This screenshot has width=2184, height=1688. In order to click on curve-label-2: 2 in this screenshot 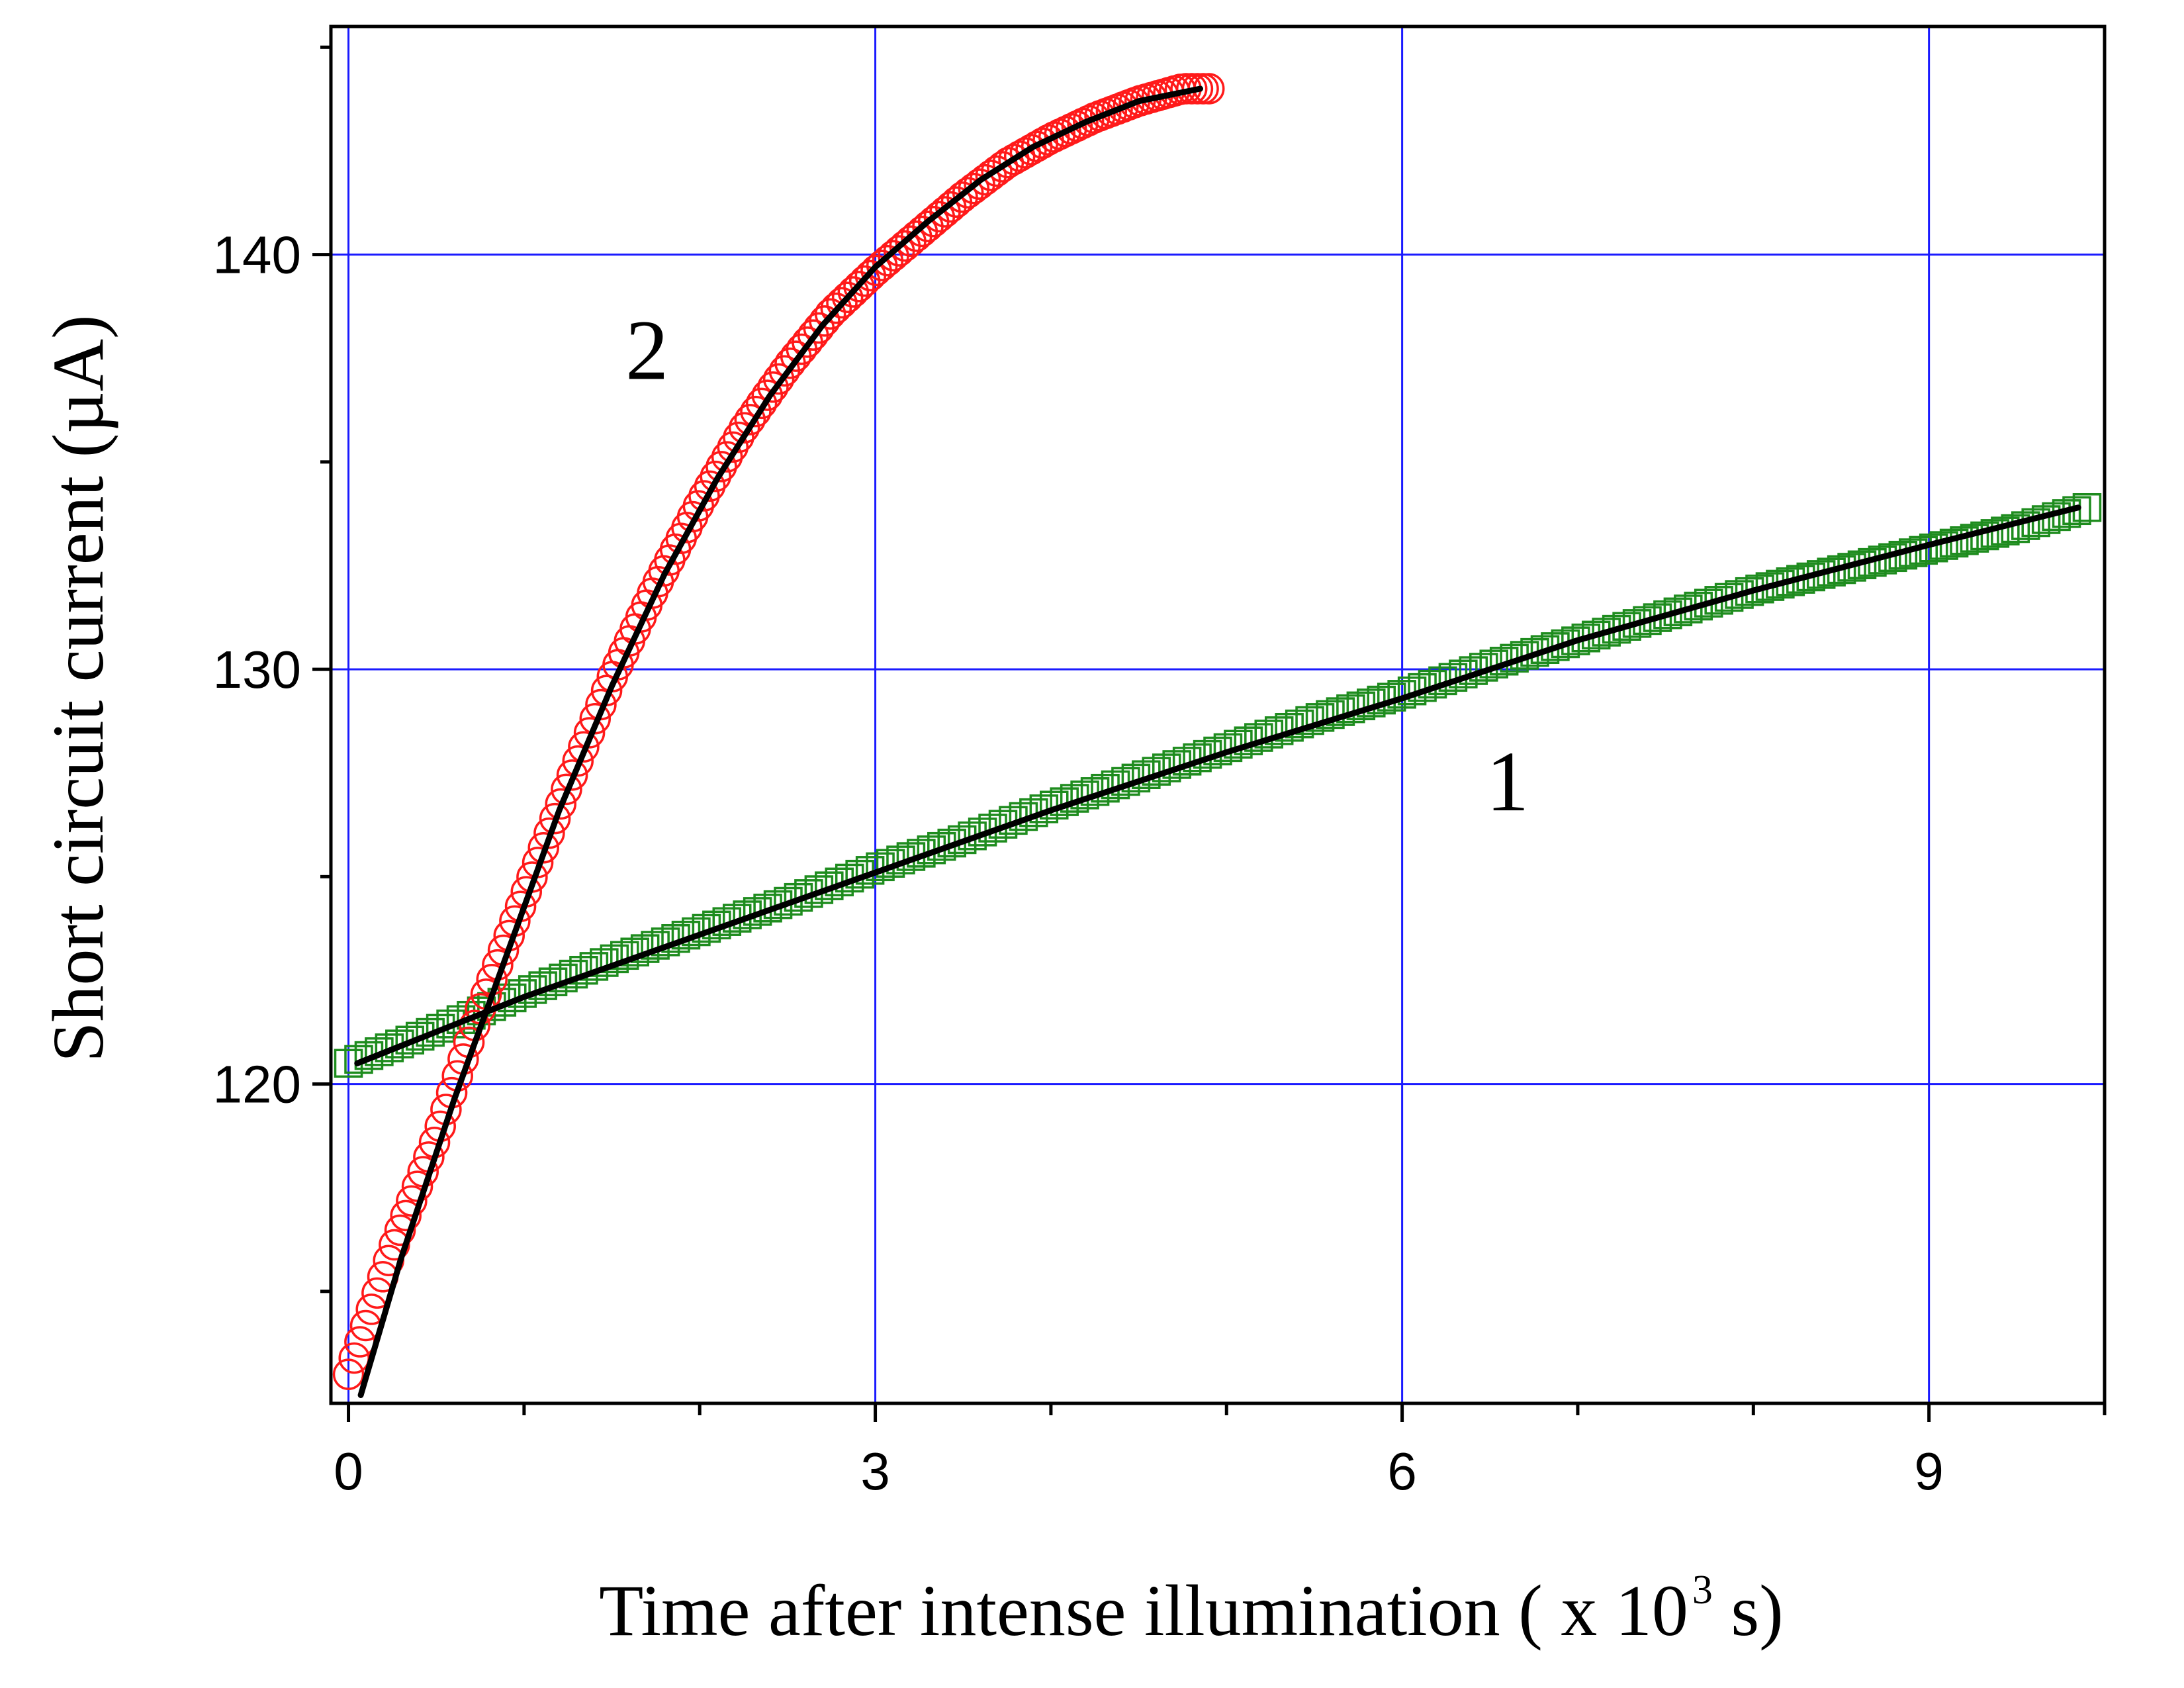, I will do `click(646, 351)`.